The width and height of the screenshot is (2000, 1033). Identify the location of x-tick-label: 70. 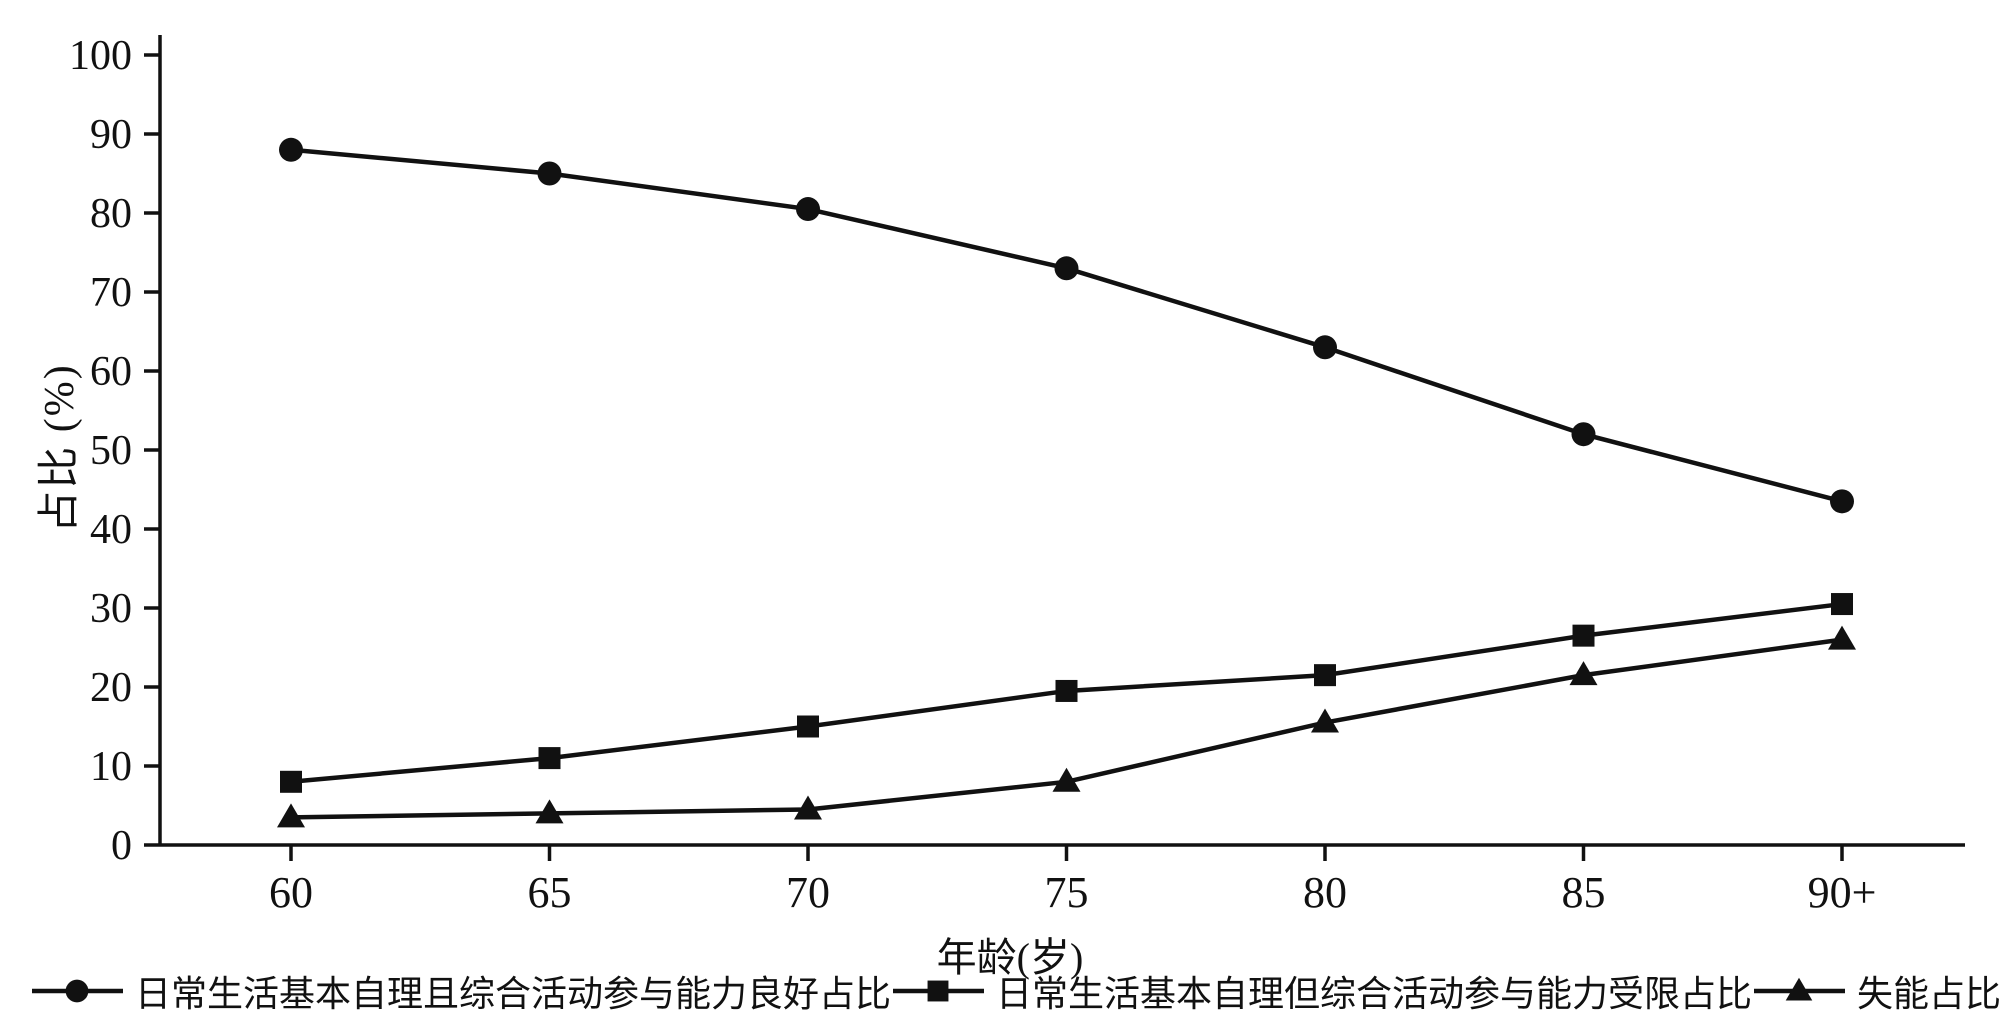
(808, 892).